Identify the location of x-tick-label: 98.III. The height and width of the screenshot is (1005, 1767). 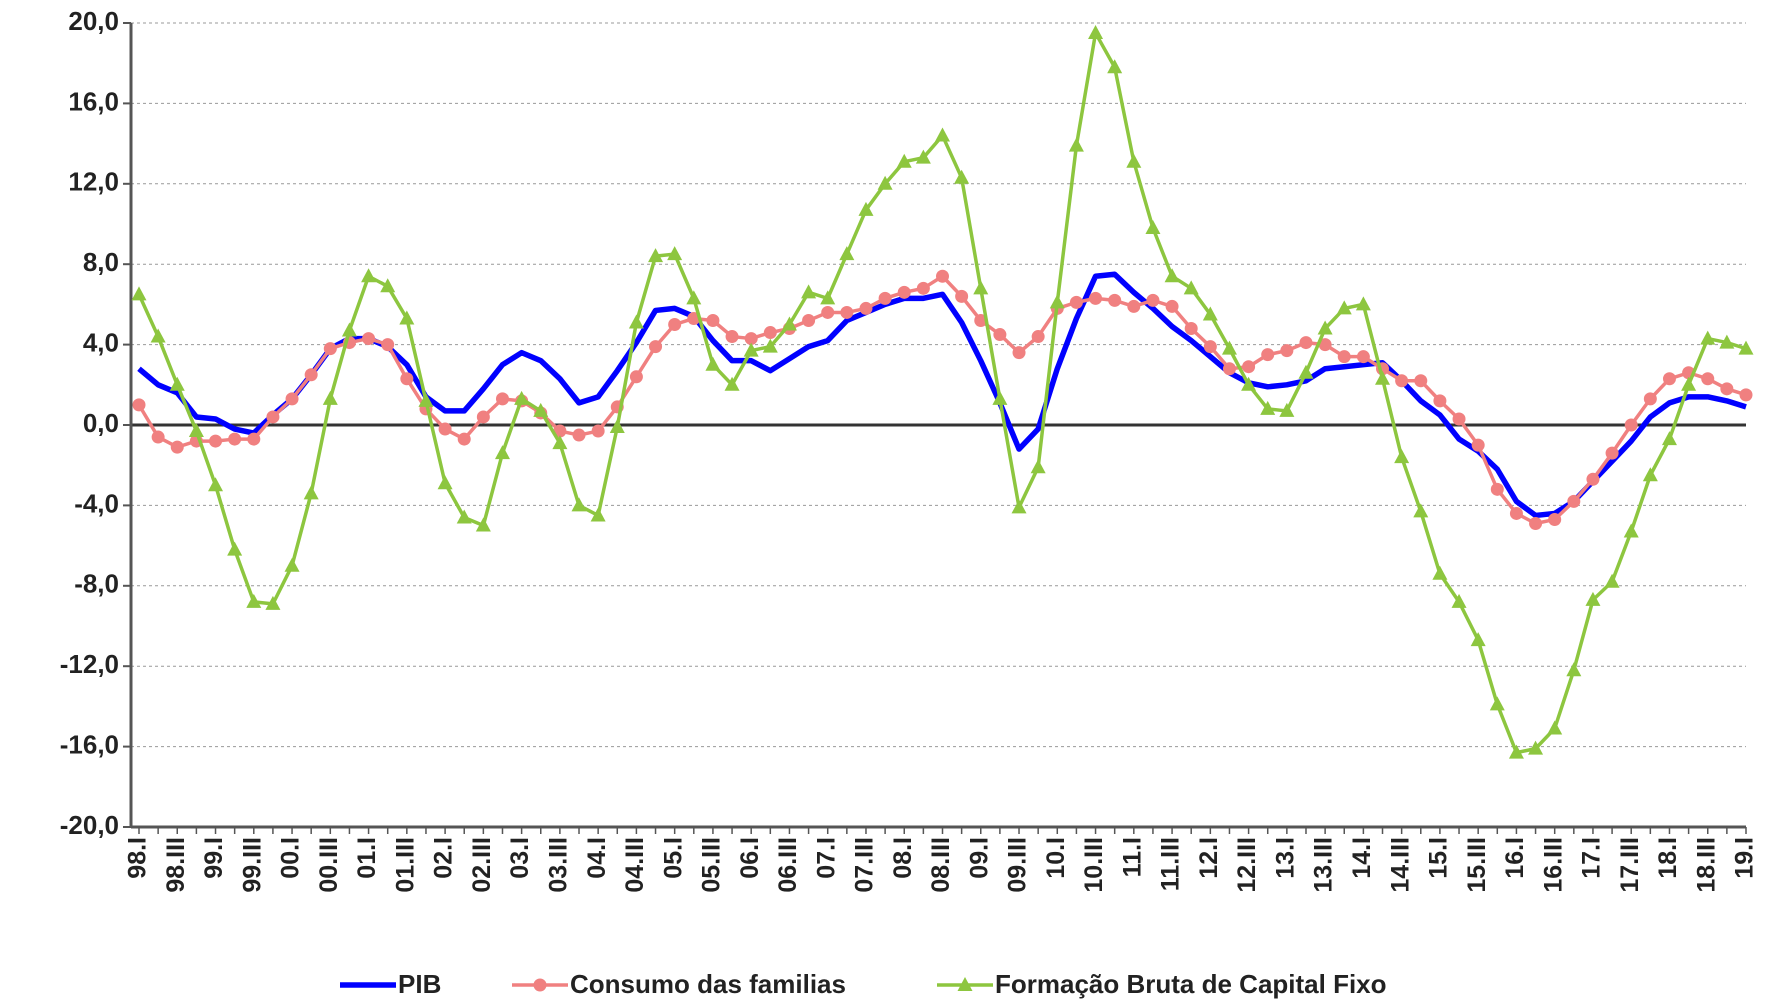
(176, 865).